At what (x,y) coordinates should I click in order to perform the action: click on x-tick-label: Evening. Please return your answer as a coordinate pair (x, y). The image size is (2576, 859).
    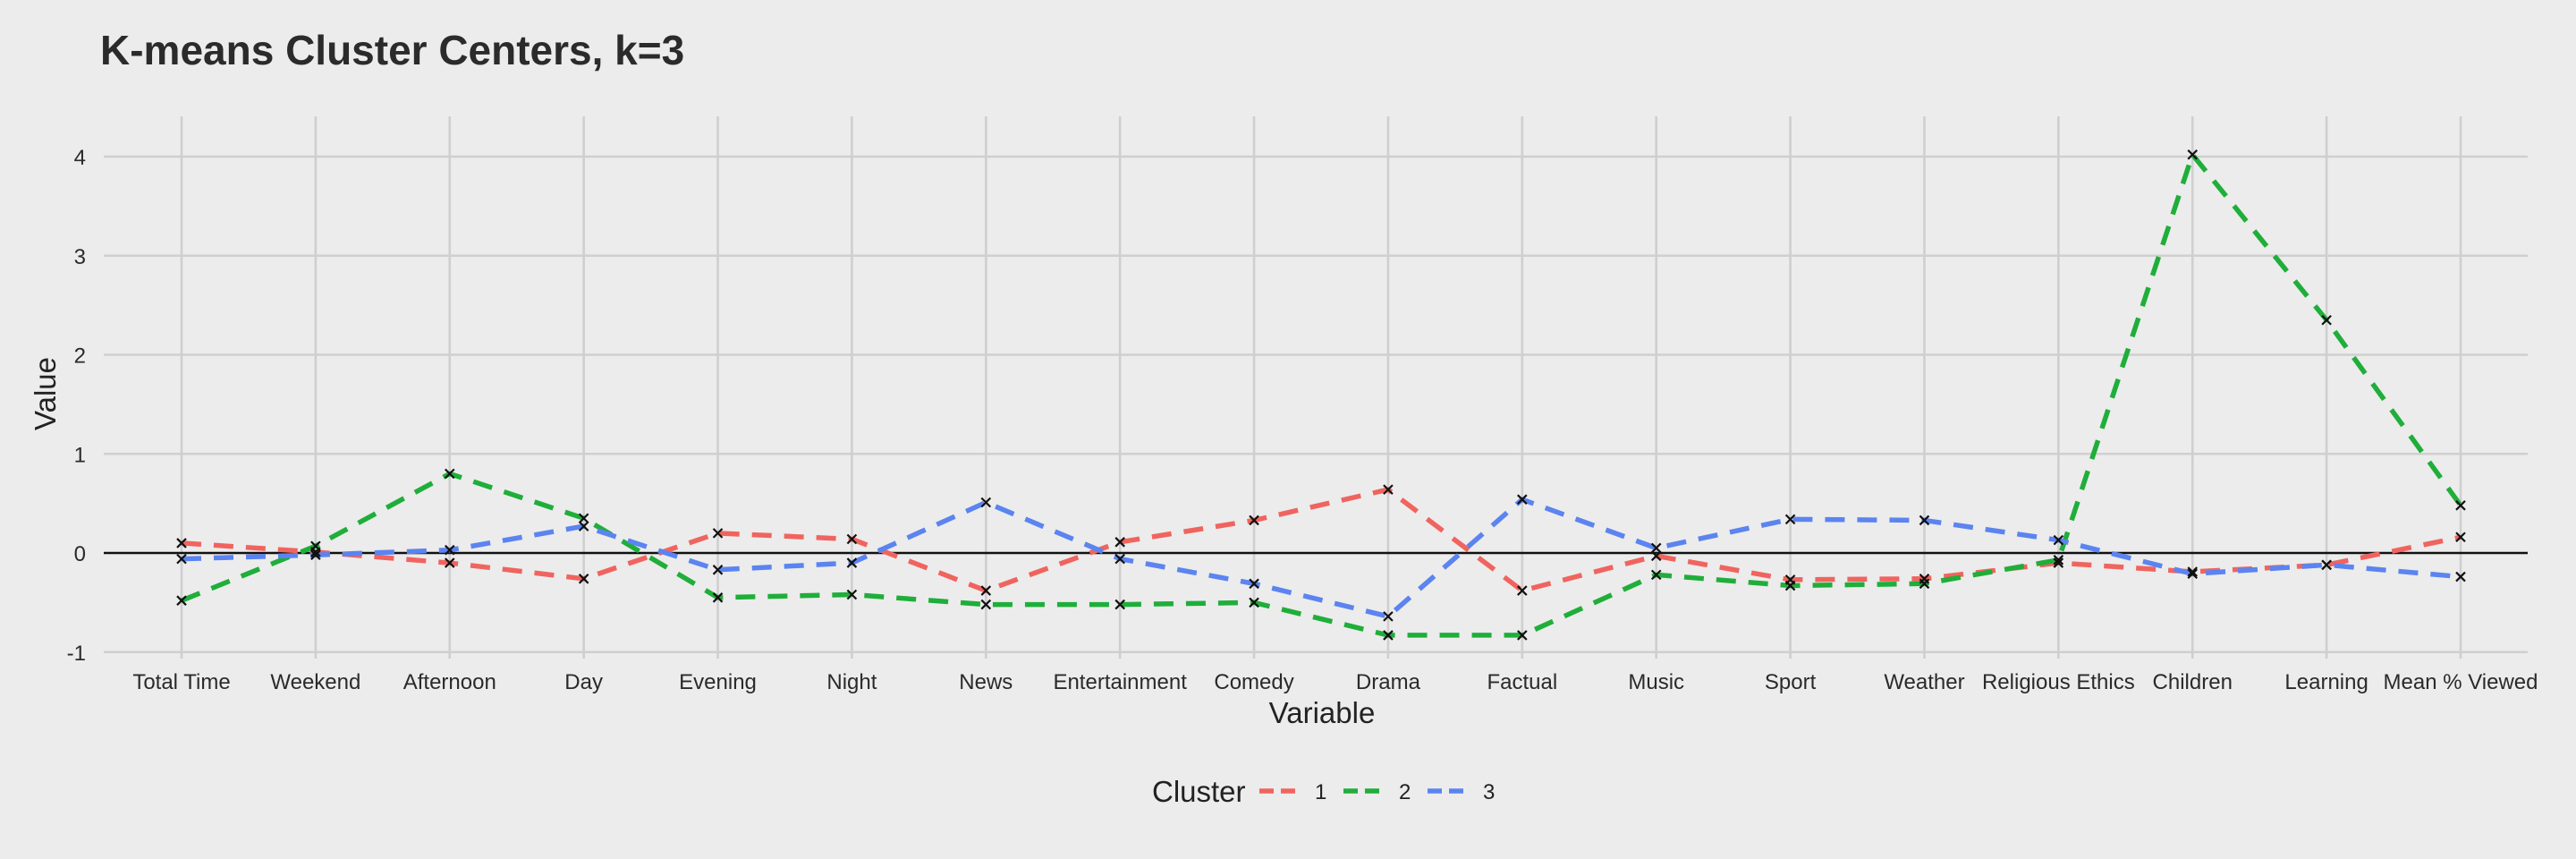
    Looking at the image, I should click on (718, 682).